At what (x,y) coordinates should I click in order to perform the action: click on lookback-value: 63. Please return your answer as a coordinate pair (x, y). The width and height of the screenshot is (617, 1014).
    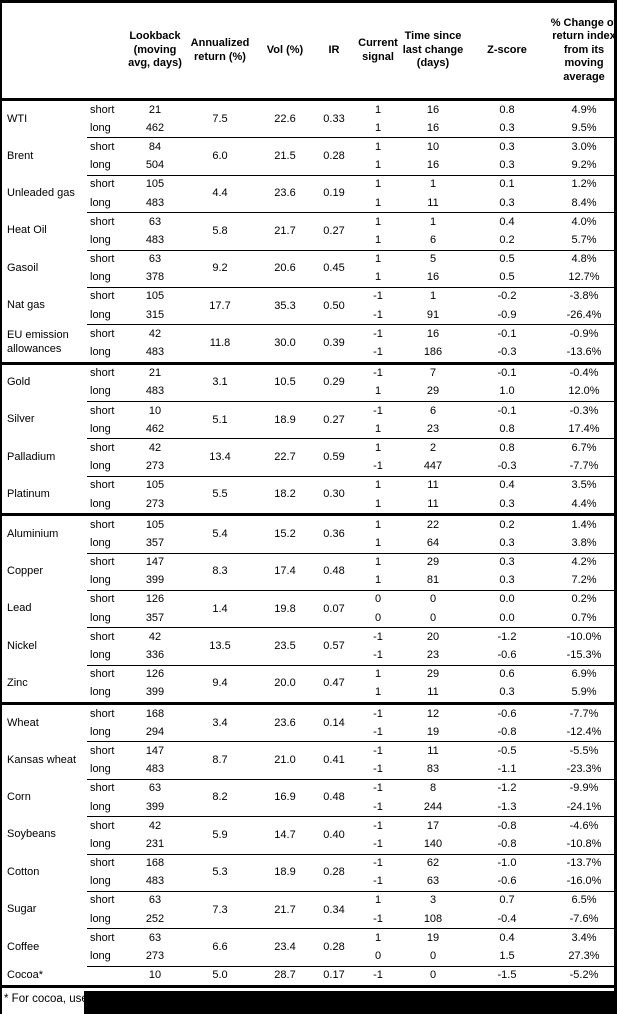
    Looking at the image, I should click on (155, 259).